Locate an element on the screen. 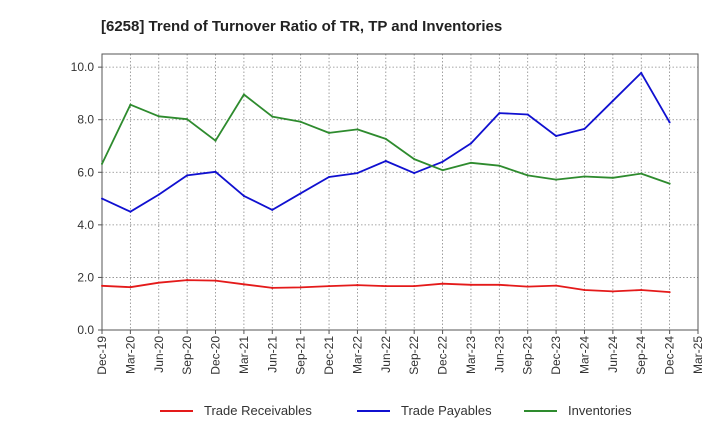 Image resolution: width=720 pixels, height=440 pixels. x-tick-label: Jun-21 is located at coordinates (272, 354).